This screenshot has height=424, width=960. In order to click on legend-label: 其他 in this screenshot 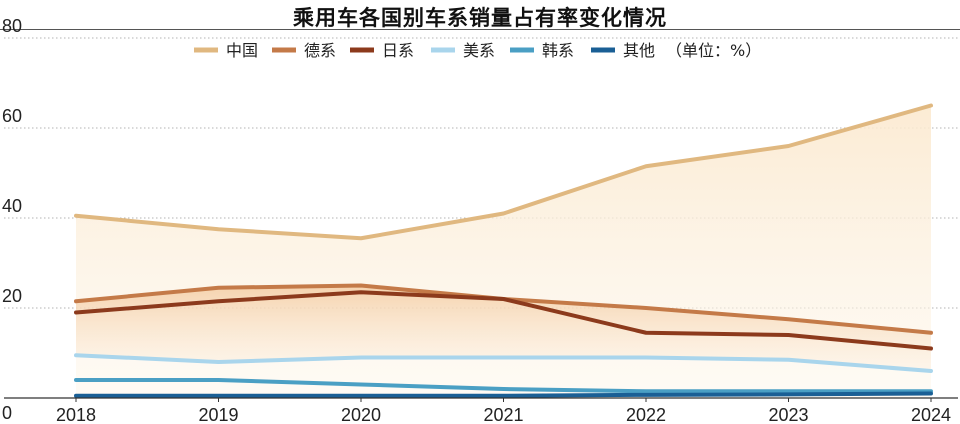, I will do `click(639, 50)`.